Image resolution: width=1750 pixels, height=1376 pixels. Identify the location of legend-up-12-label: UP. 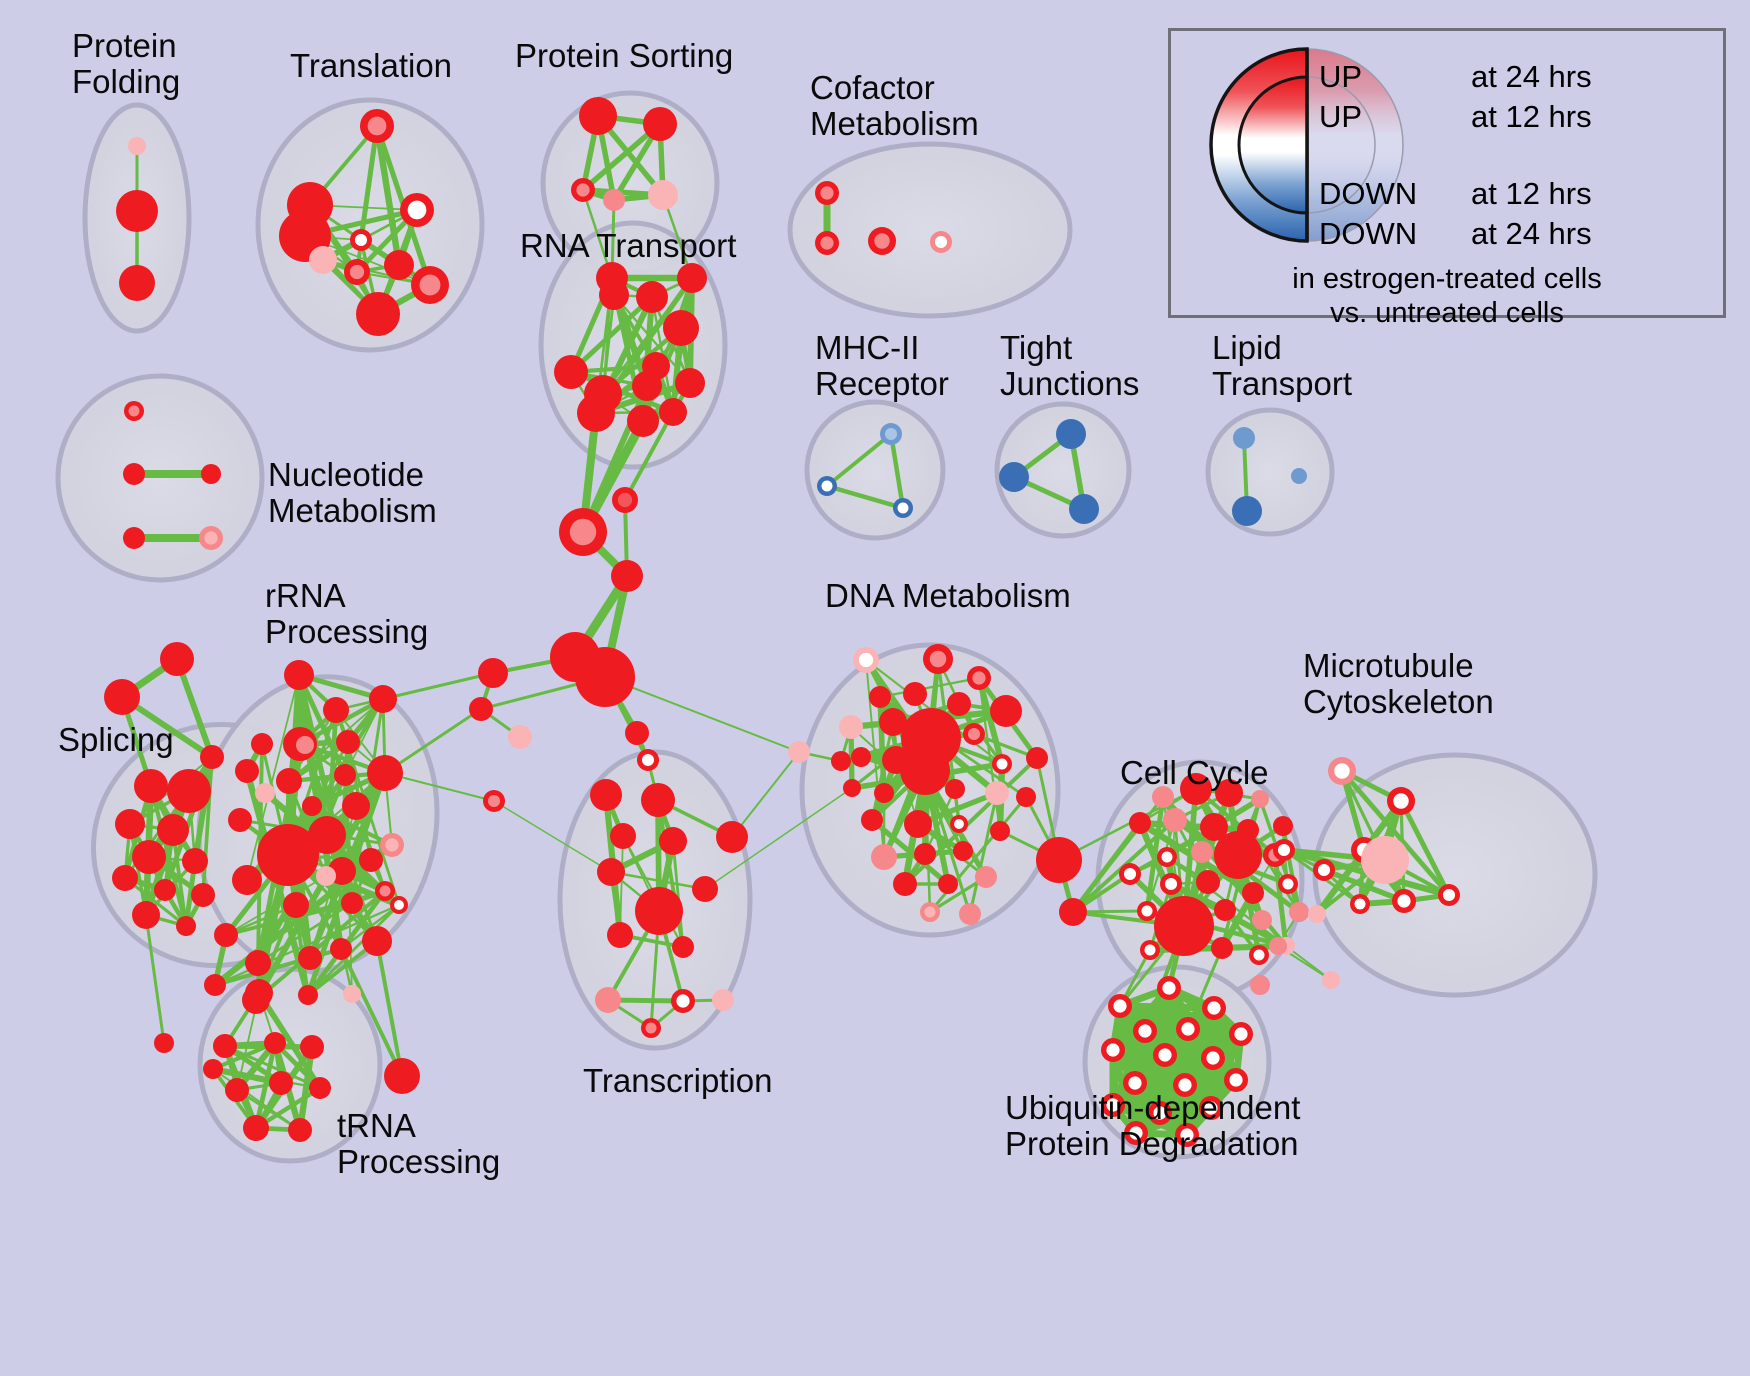
(1341, 116).